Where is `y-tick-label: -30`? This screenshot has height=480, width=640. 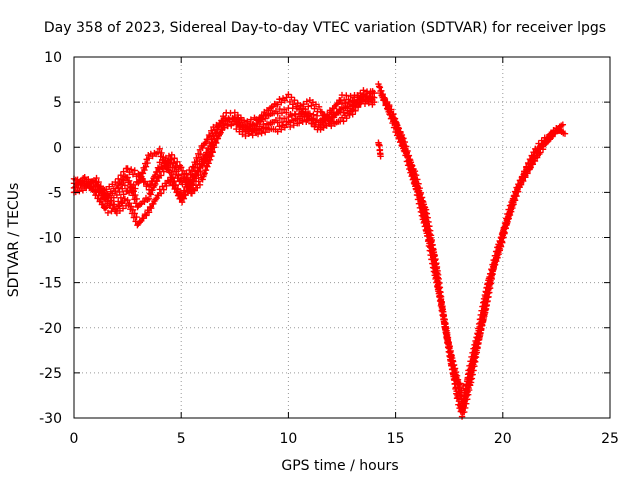 y-tick-label: -30 is located at coordinates (50, 419).